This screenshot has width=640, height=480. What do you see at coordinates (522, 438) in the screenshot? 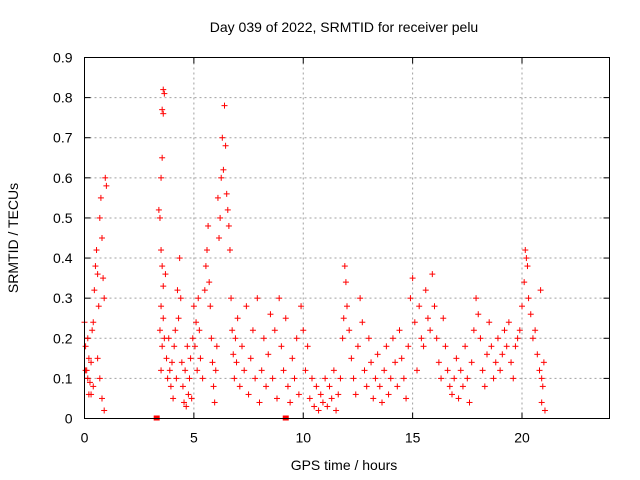
I see `x-tick-label: 20` at bounding box center [522, 438].